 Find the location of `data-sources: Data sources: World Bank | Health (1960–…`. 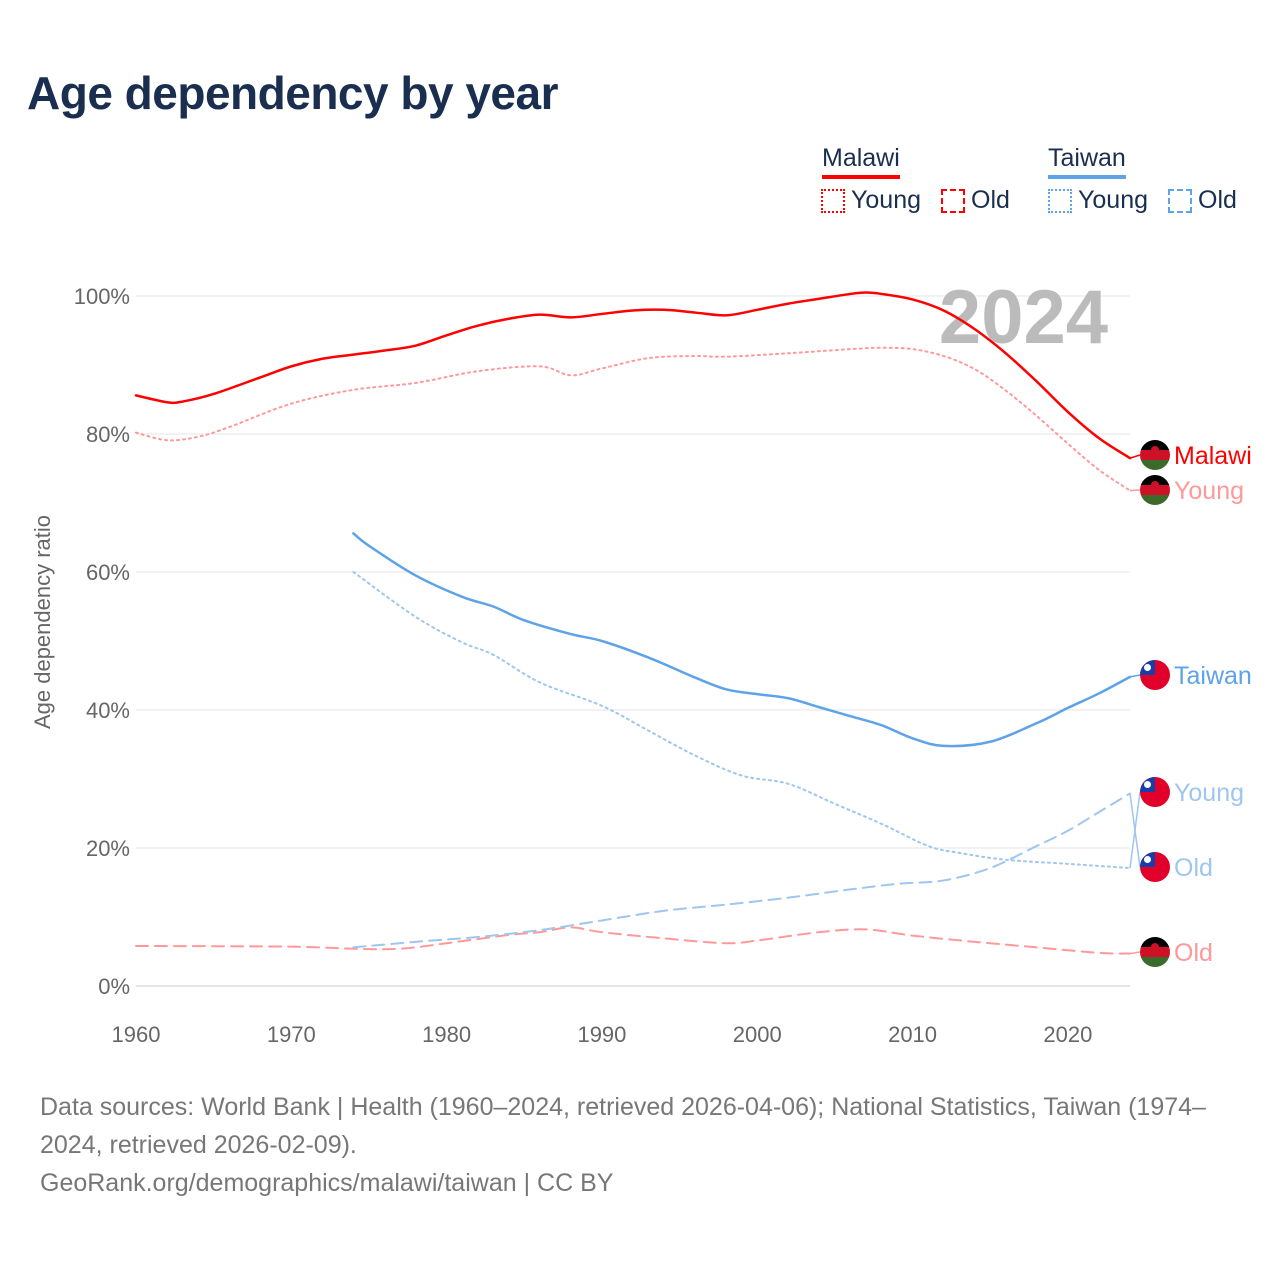

data-sources: Data sources: World Bank | Health (1960–… is located at coordinates (623, 1126).